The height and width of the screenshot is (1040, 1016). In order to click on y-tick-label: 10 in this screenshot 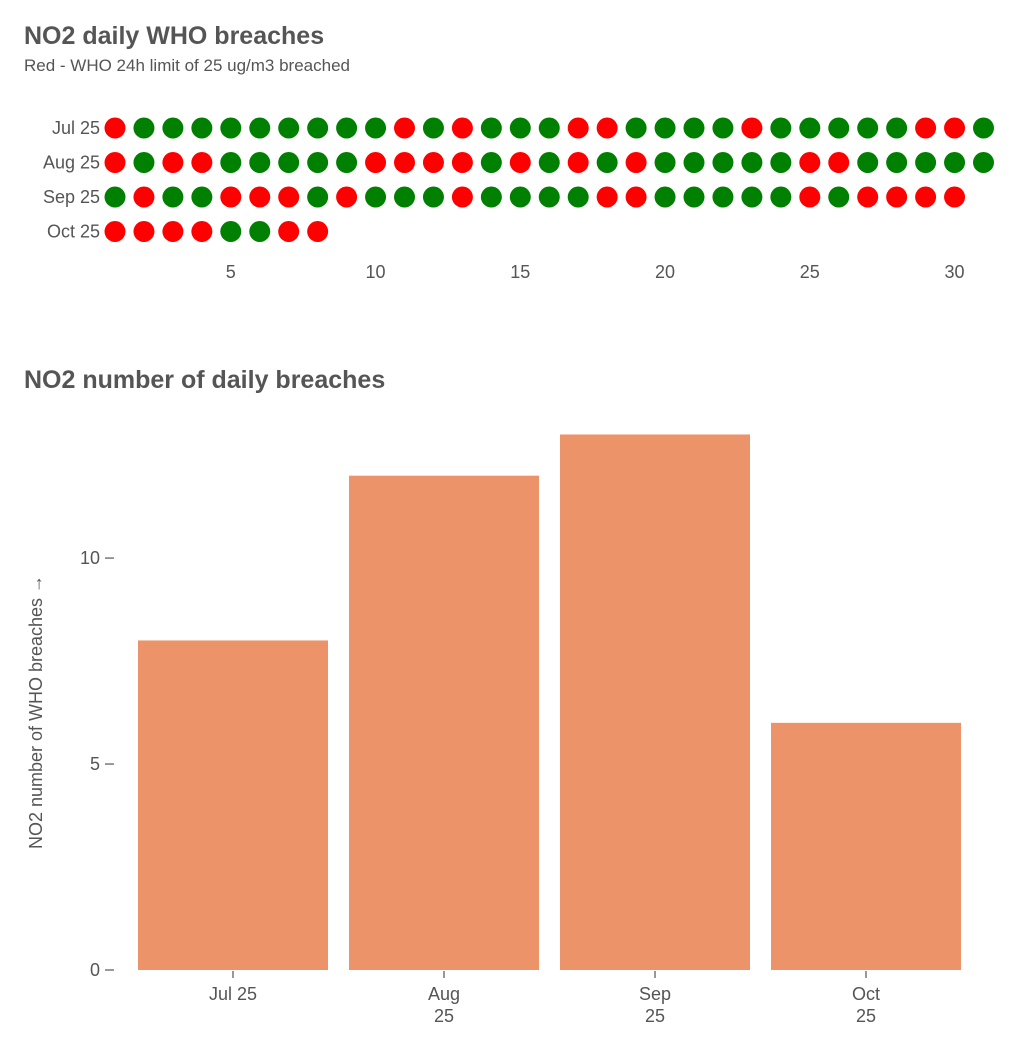, I will do `click(90, 558)`.